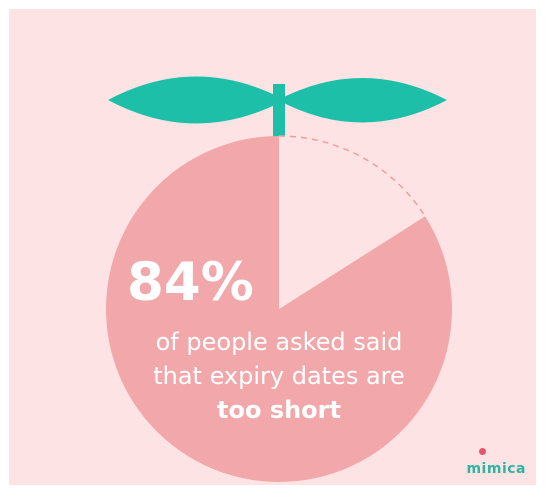  I want to click on caption-line-3: too short, so click(279, 410).